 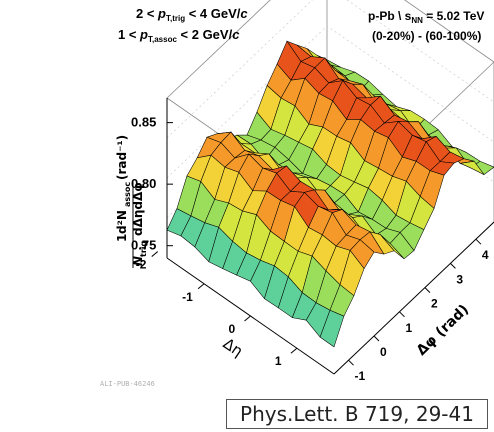 I want to click on eta-tick-label: 1, so click(x=278, y=361).